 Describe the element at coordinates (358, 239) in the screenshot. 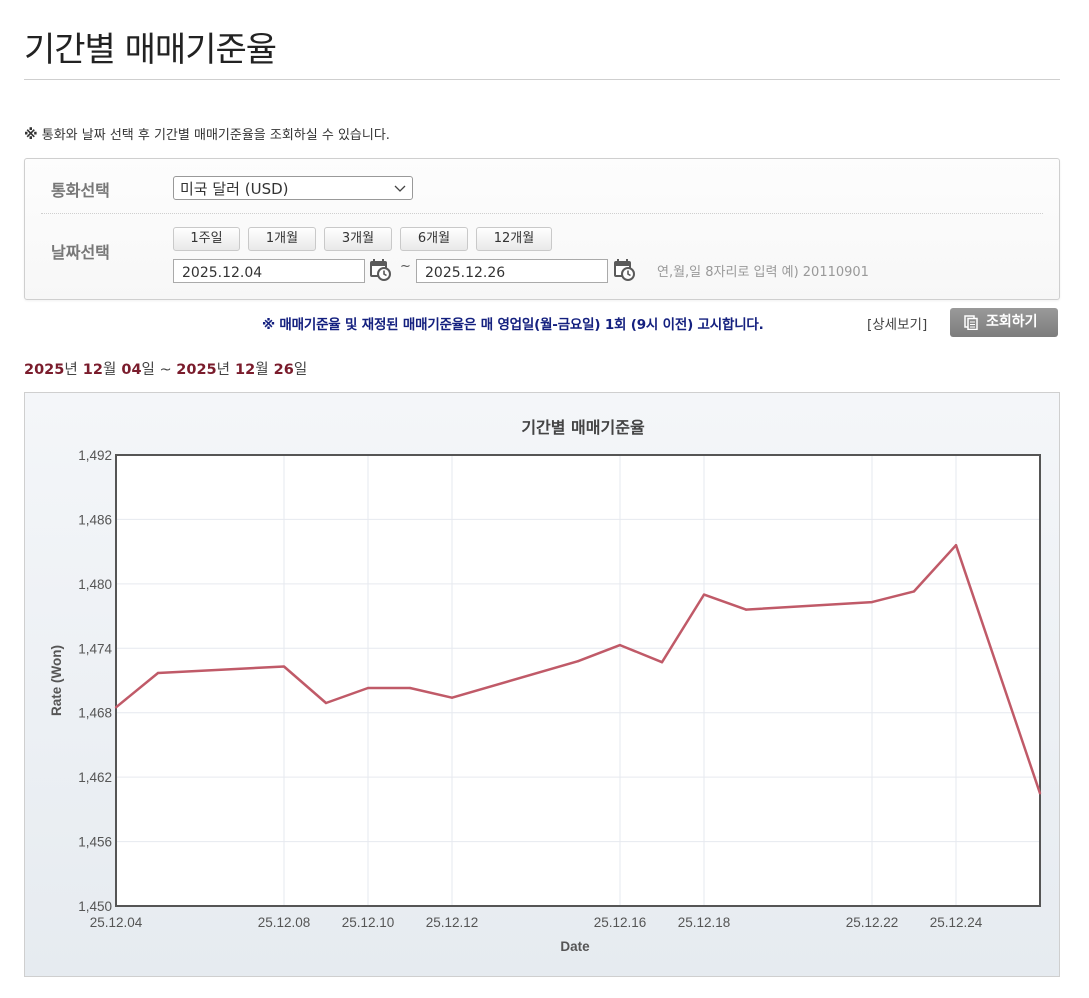

I see `period-button-3month: 3개월` at that location.